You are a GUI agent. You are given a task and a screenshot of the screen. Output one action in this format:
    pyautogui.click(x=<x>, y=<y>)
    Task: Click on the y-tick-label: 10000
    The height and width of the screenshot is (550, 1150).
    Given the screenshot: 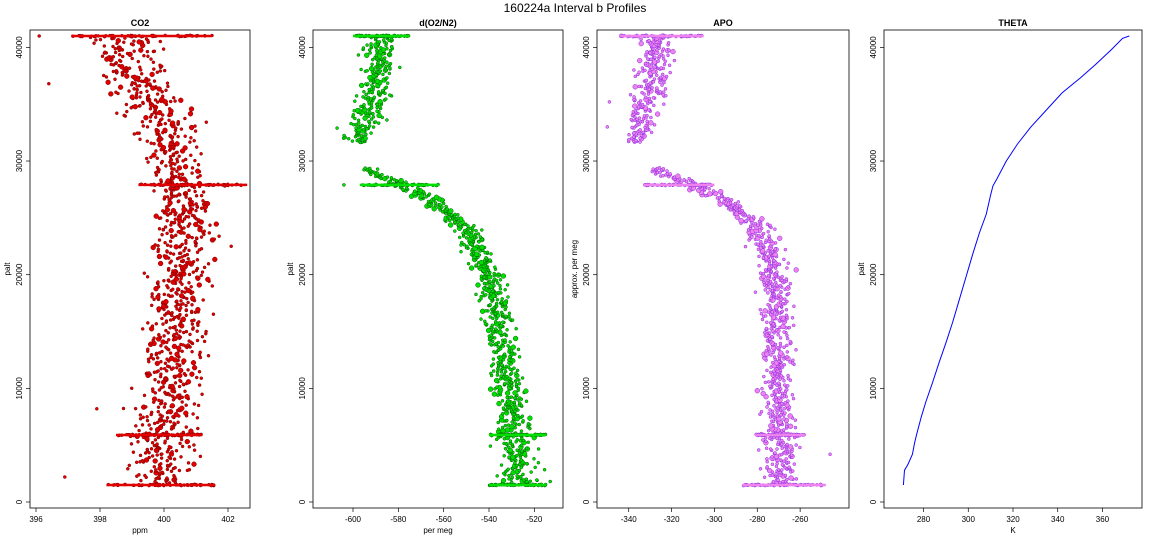 What is the action you would take?
    pyautogui.click(x=302, y=388)
    